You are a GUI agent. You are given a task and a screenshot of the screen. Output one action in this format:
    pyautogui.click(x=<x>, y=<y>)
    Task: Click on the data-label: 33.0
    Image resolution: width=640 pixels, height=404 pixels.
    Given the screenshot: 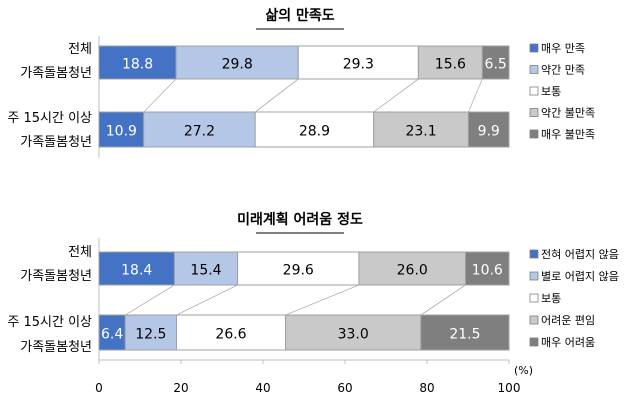 What is the action you would take?
    pyautogui.click(x=353, y=335)
    